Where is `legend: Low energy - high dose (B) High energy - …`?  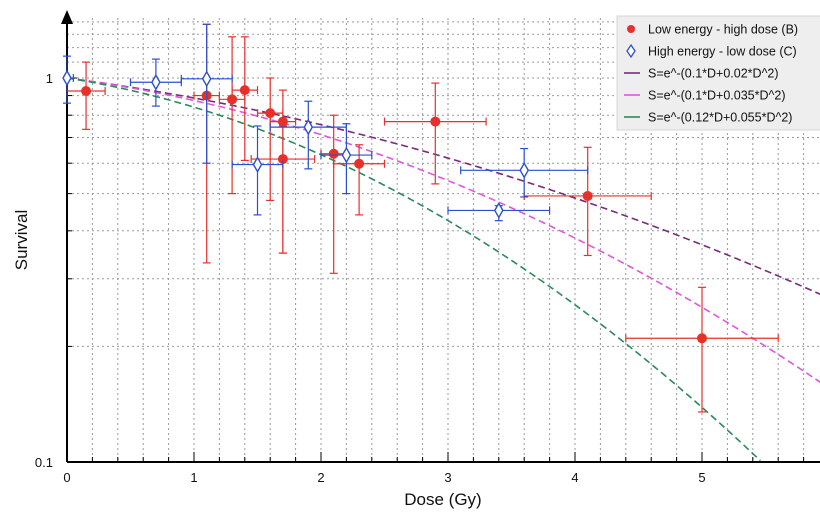
legend: Low energy - high dose (B) High energy - … is located at coordinates (718, 73).